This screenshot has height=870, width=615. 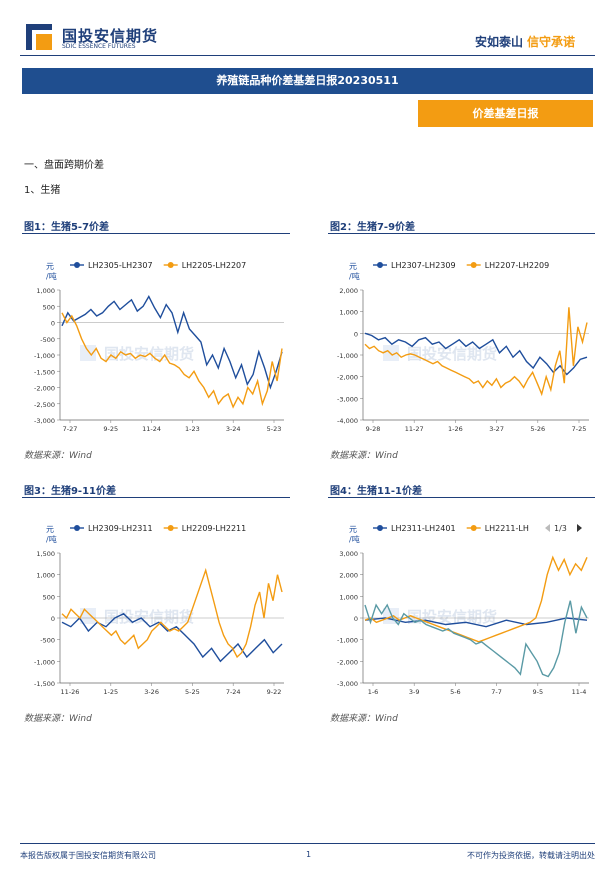 I want to click on footer-copyright: 本报告版权属于国投安信期货有限公司, so click(x=88, y=855).